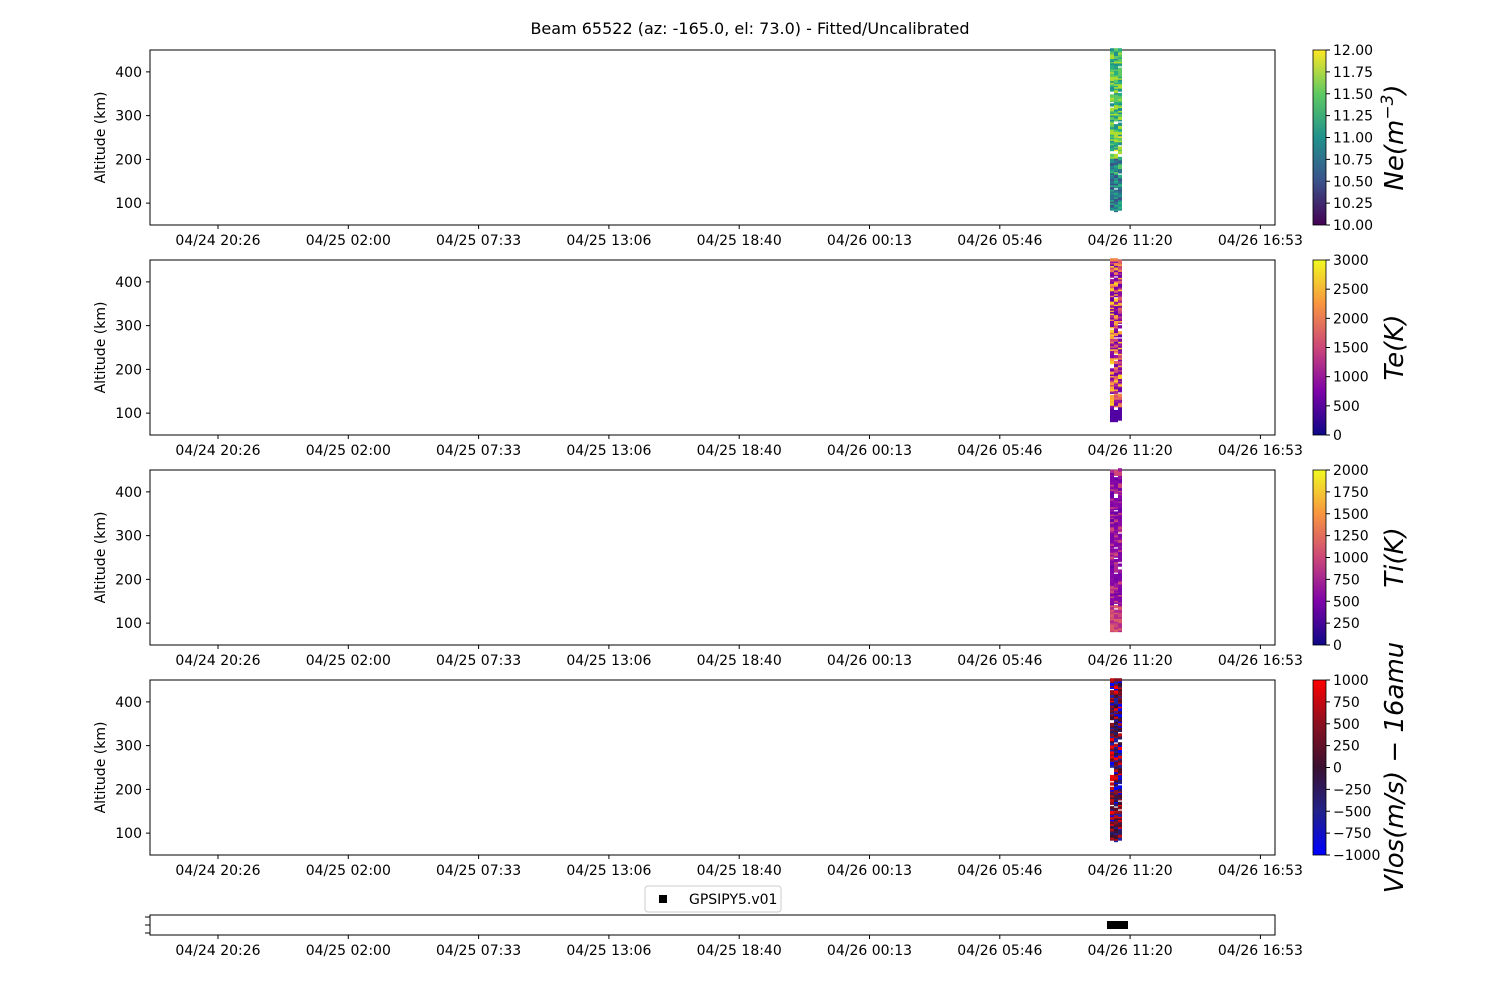 This screenshot has width=1500, height=1000. What do you see at coordinates (869, 661) in the screenshot?
I see `x-tick-label: 04/26 00:13` at bounding box center [869, 661].